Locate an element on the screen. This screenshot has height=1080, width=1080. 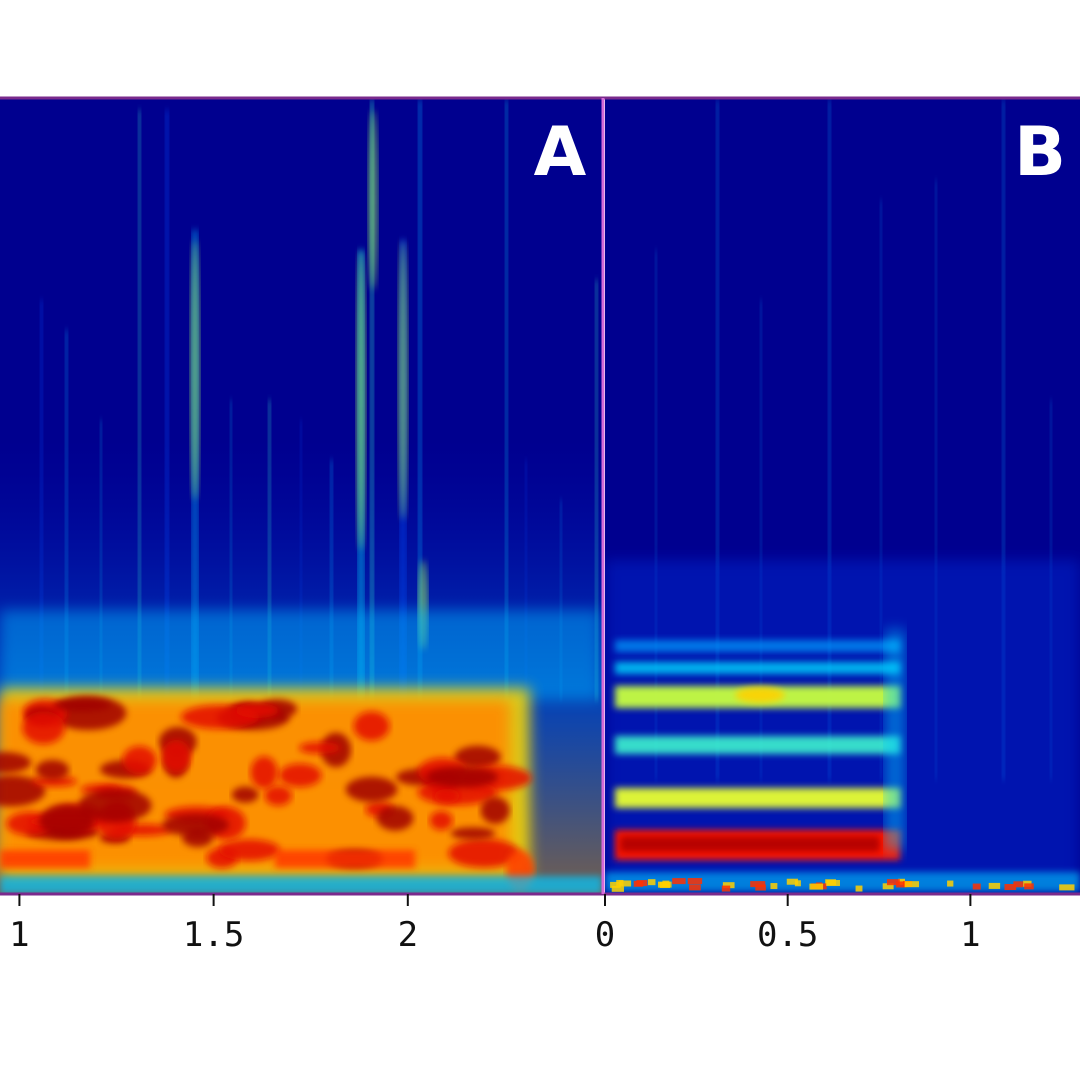
tick-label: 0.5 is located at coordinates (787, 935).